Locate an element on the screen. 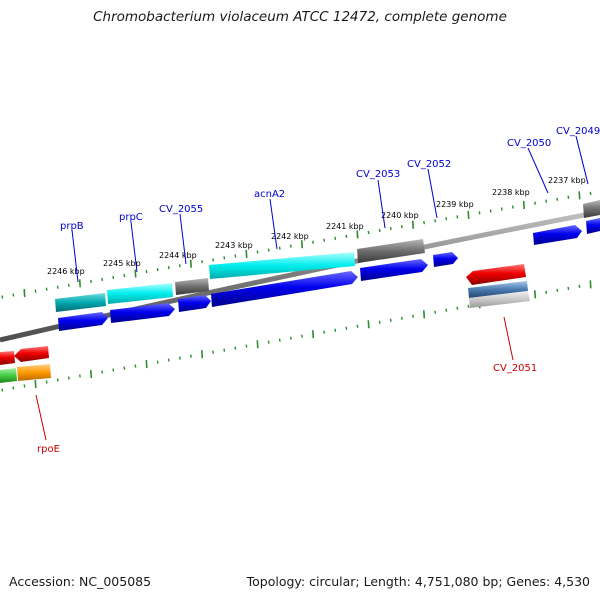 The height and width of the screenshot is (600, 600). leader-CV_2051 is located at coordinates (508, 338).